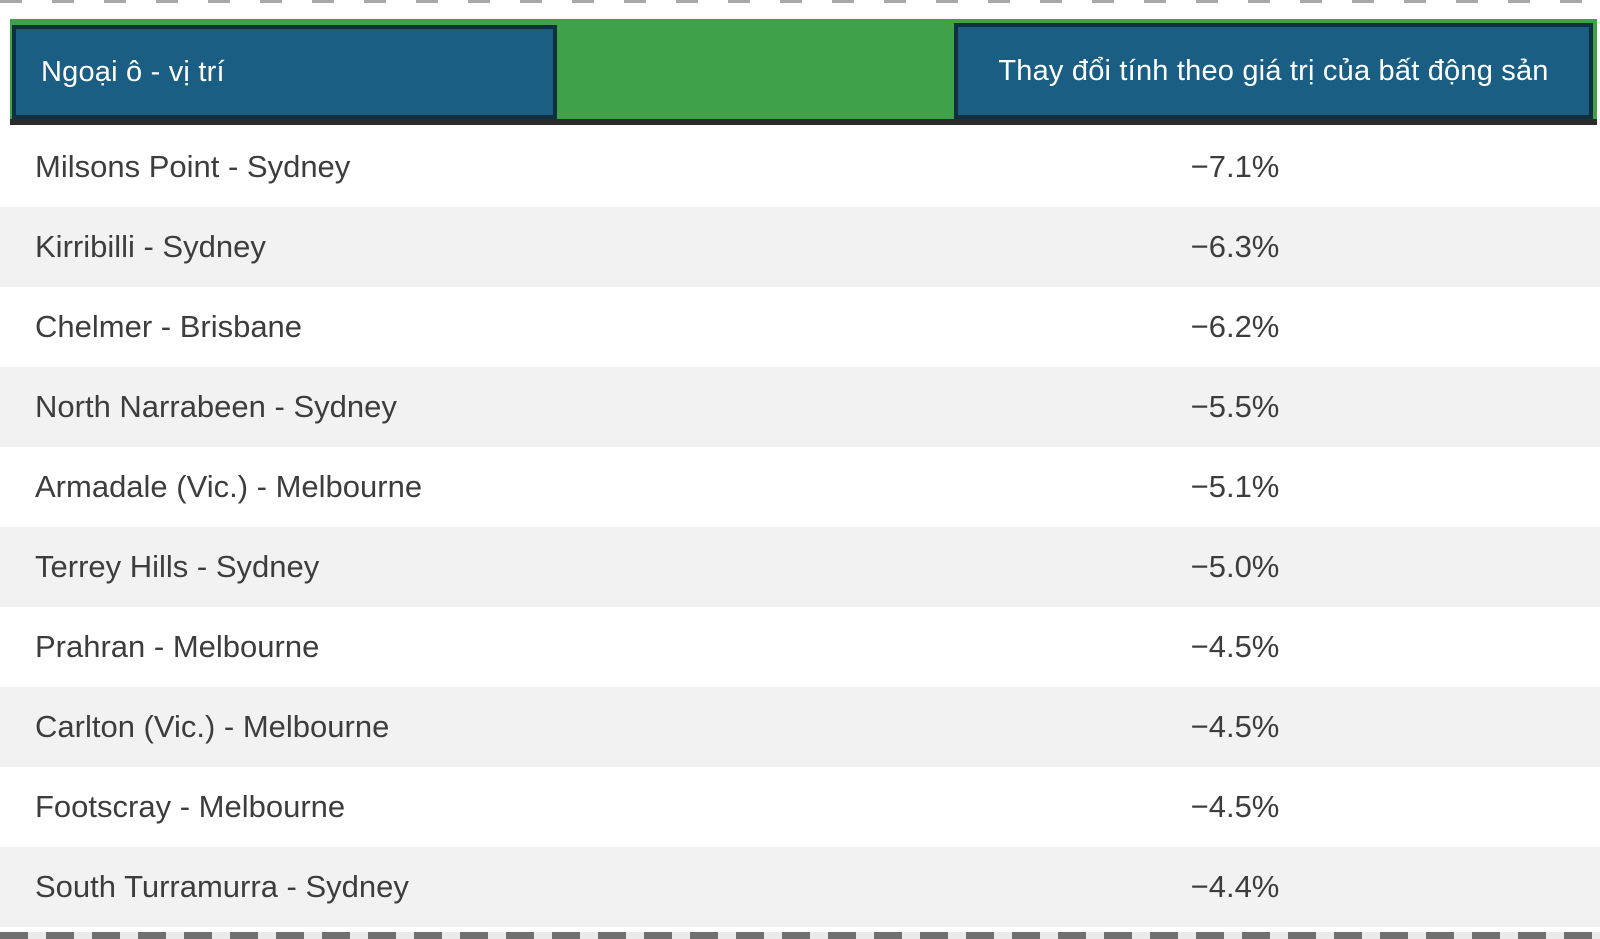 This screenshot has height=939, width=1600. What do you see at coordinates (800, 567) in the screenshot?
I see `table-row: Terrey Hills - Sydney −5.0%` at bounding box center [800, 567].